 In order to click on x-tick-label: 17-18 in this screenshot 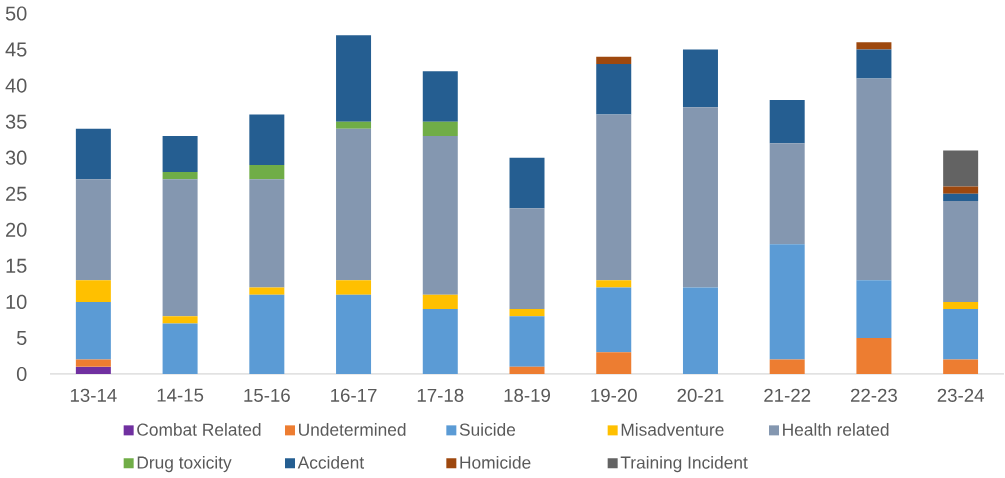, I will do `click(440, 395)`.